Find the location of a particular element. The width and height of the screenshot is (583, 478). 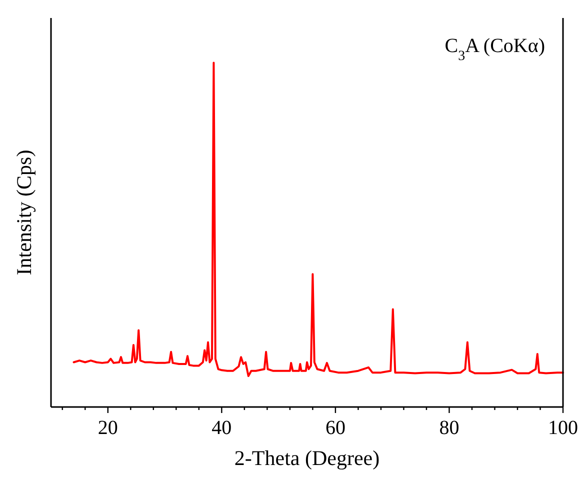

x-tick-label: 80 is located at coordinates (449, 428).